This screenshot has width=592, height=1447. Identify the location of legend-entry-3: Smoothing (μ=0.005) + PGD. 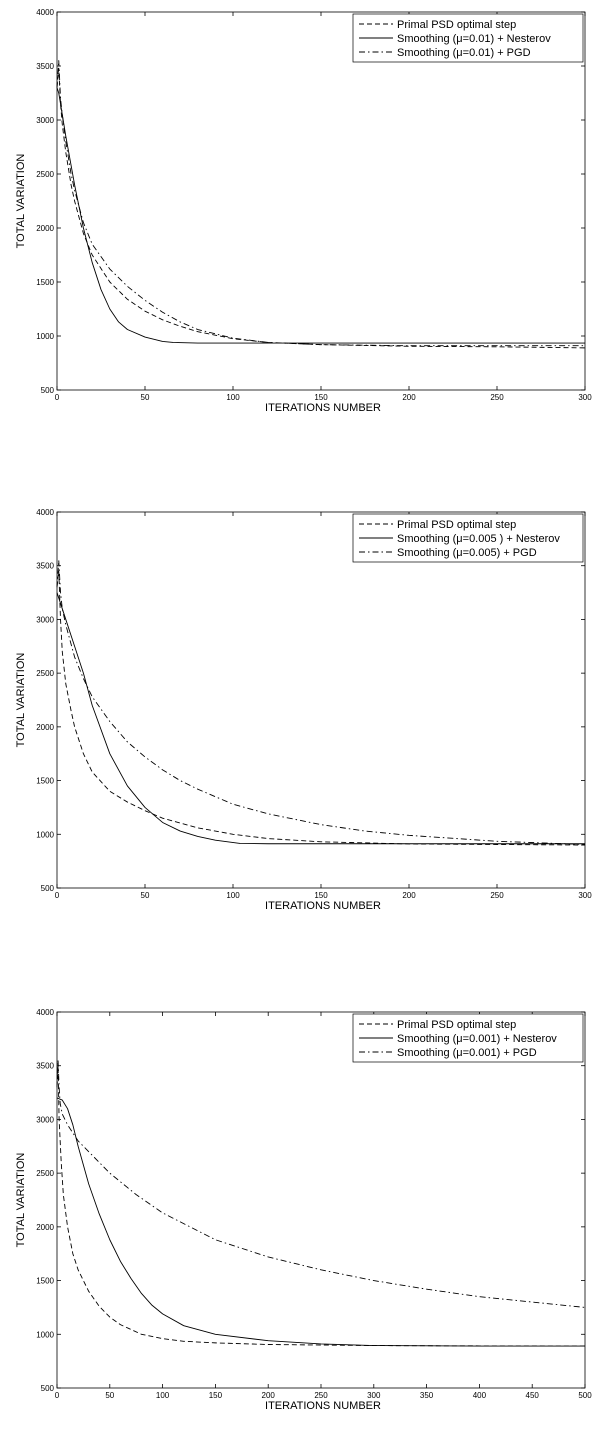
(467, 553).